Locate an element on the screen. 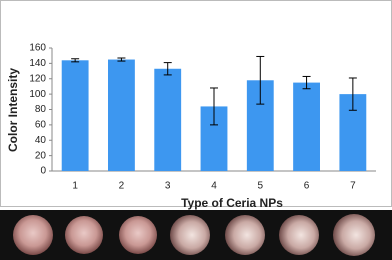  y-tick-label: 0 is located at coordinates (43, 171).